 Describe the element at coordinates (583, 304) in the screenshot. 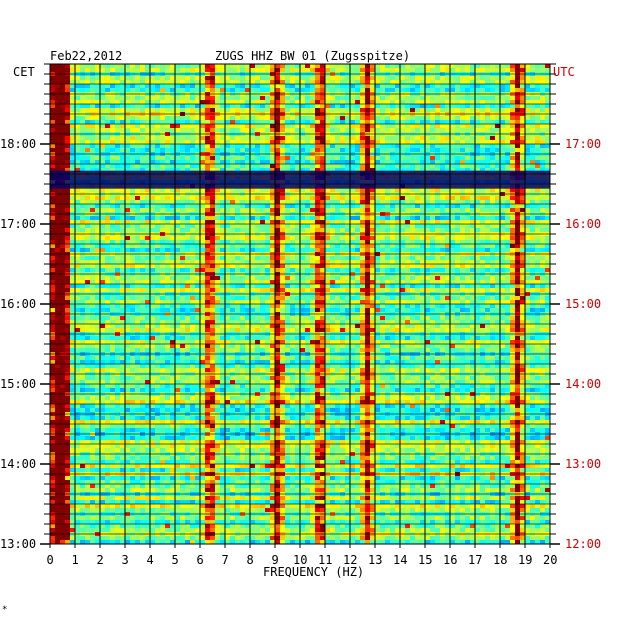

I see `y-tick-label-utc: 15:00` at that location.